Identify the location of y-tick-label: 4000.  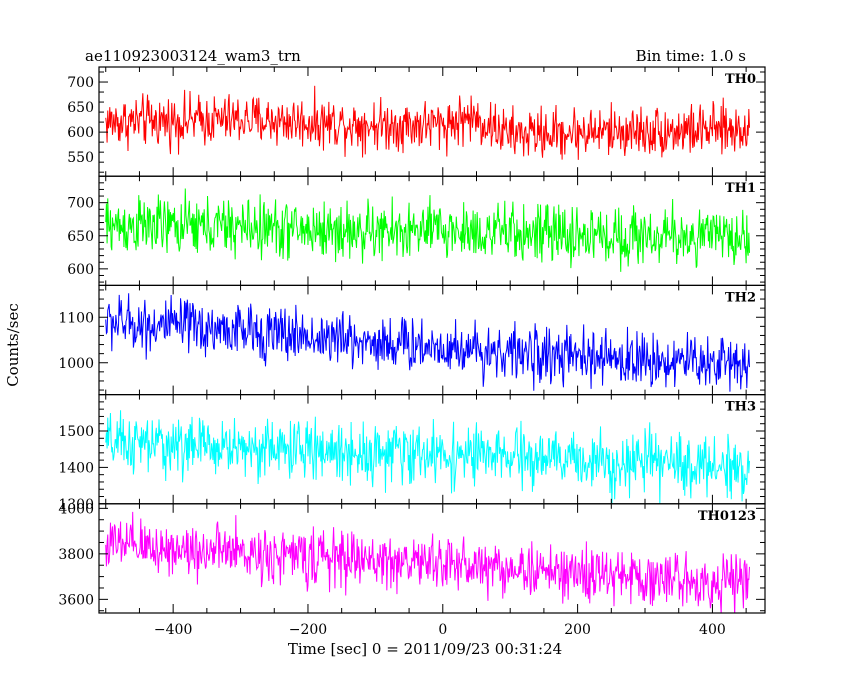
(76, 509).